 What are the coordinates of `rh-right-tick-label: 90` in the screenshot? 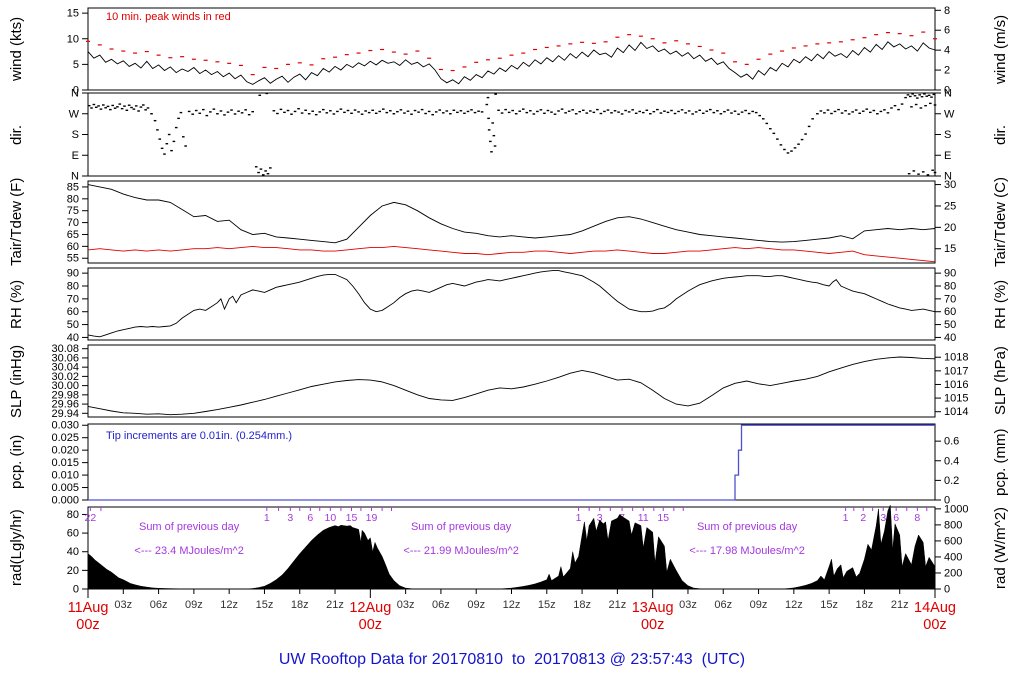 It's located at (950, 274).